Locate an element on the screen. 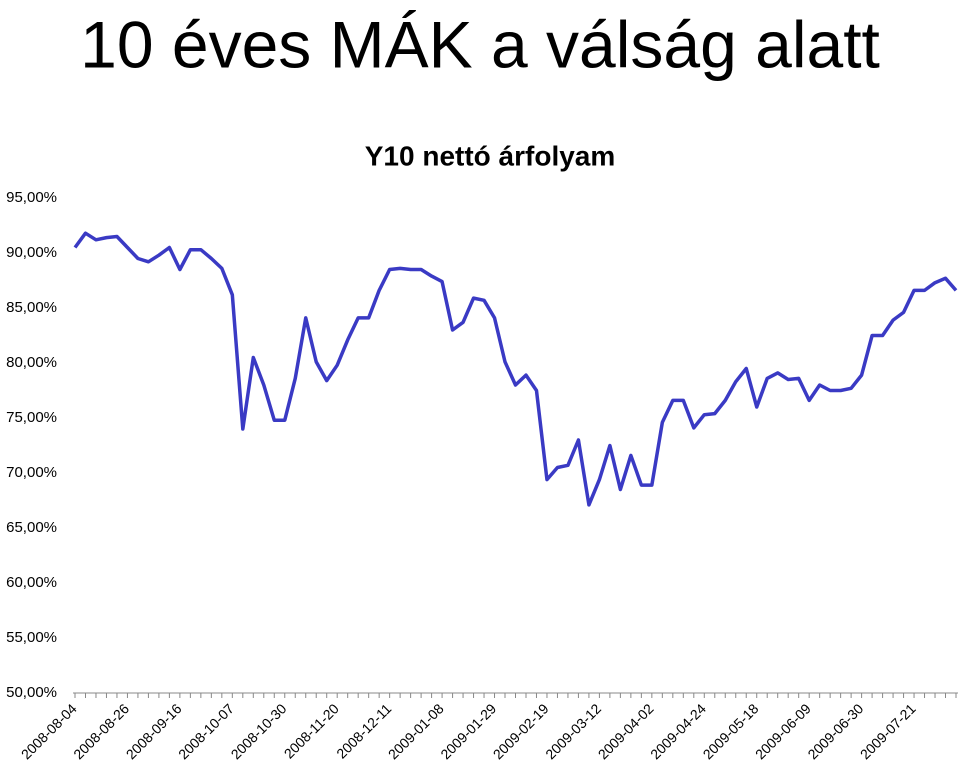  y-tick-label: 90,00% is located at coordinates (31, 252).